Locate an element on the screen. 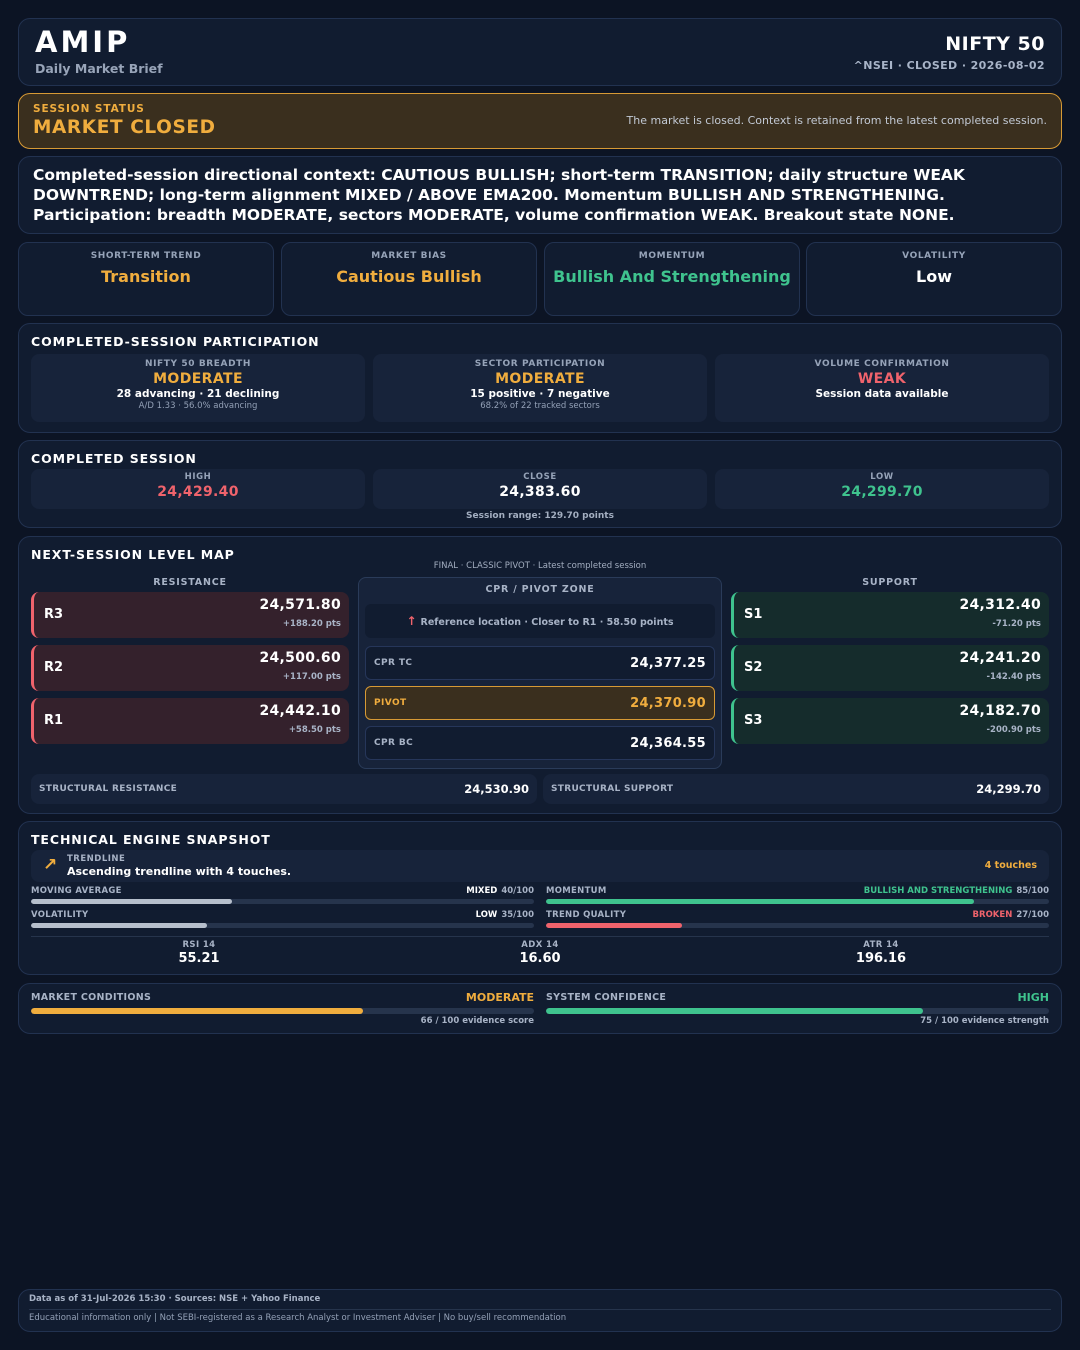  meter-label: VOLATILITY is located at coordinates (60, 915).